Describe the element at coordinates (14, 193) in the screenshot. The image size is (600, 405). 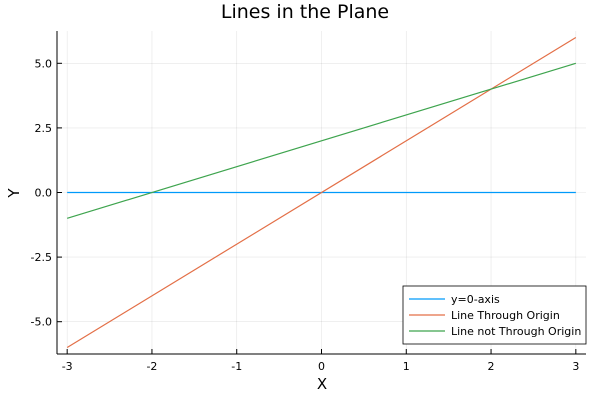
I see `y-axis-label: Y` at that location.